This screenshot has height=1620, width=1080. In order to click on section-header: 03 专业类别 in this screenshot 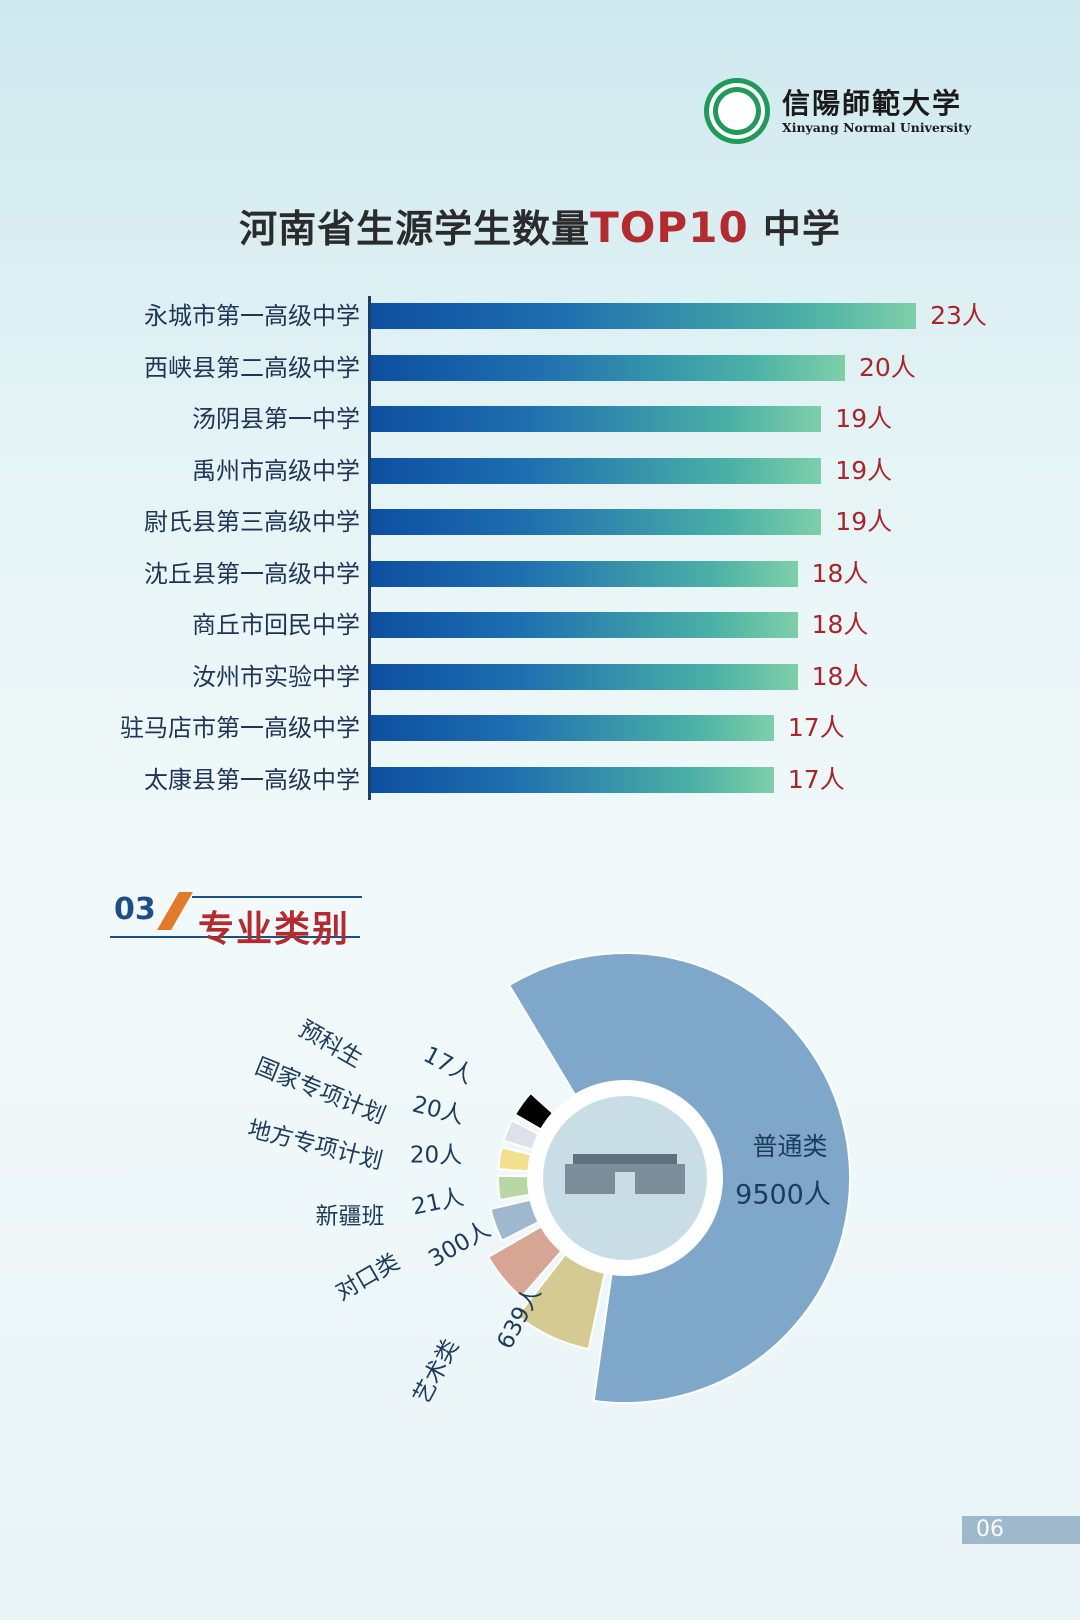, I will do `click(240, 919)`.